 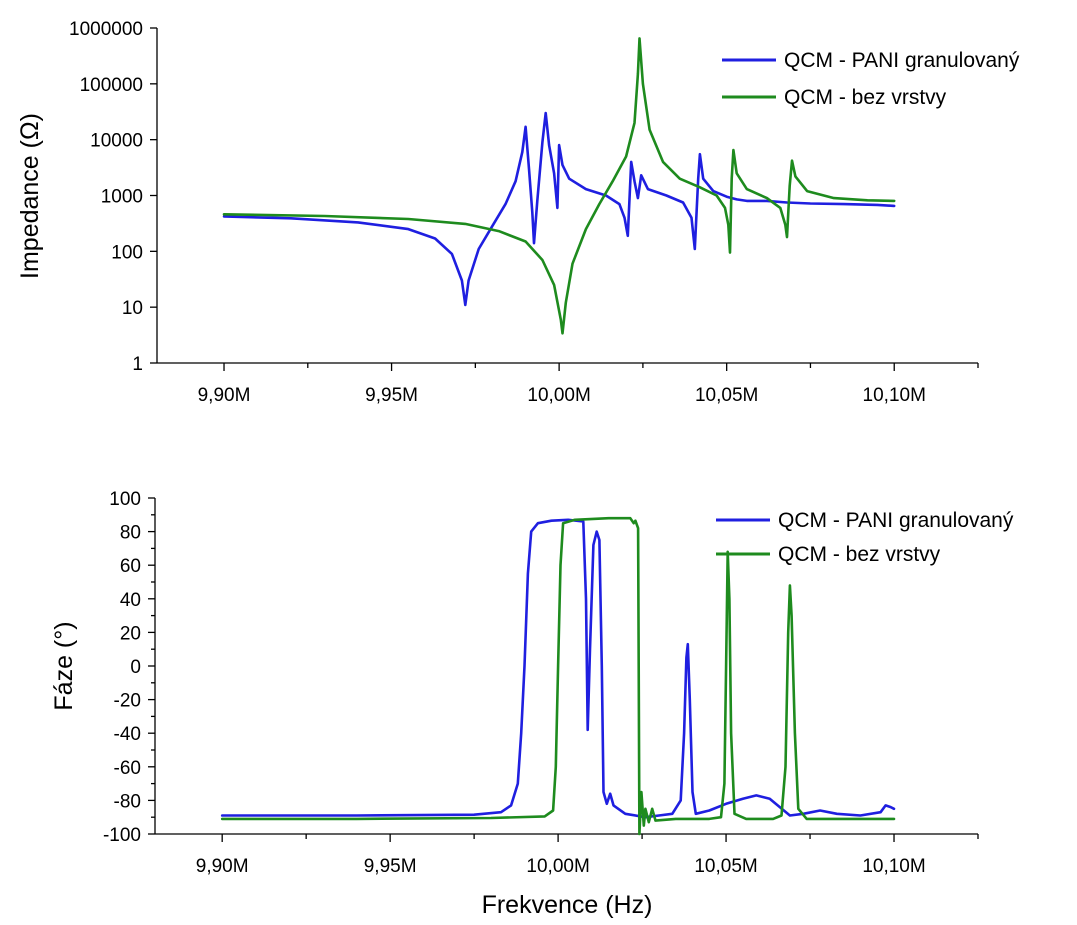 What do you see at coordinates (127, 701) in the screenshot?
I see `y-tick-label: -20` at bounding box center [127, 701].